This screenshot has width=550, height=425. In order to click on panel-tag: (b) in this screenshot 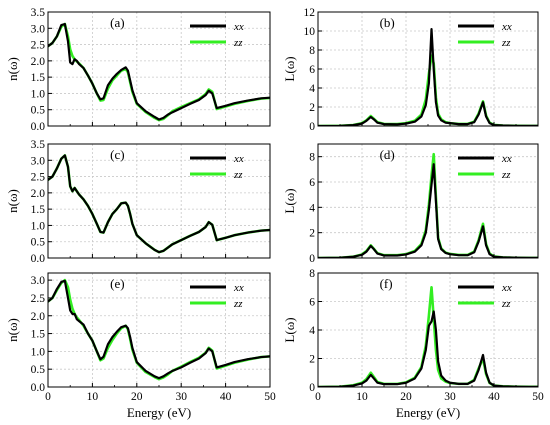, I will do `click(387, 22)`.